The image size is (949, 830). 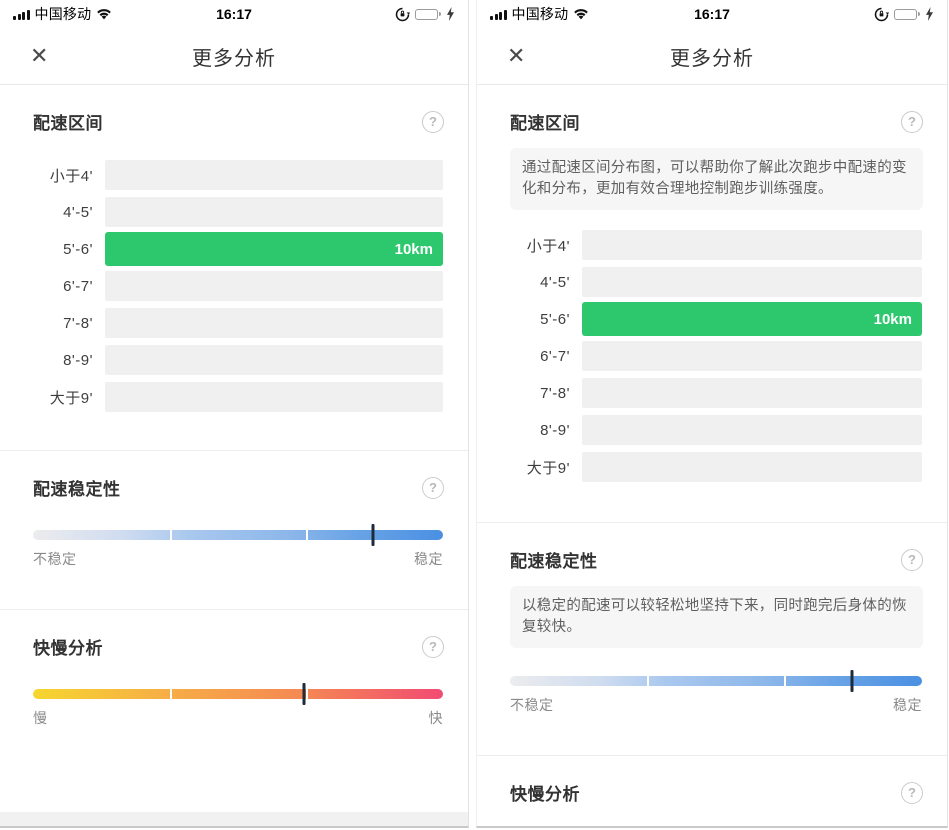 I want to click on speed-gradient-bar, so click(x=238, y=694).